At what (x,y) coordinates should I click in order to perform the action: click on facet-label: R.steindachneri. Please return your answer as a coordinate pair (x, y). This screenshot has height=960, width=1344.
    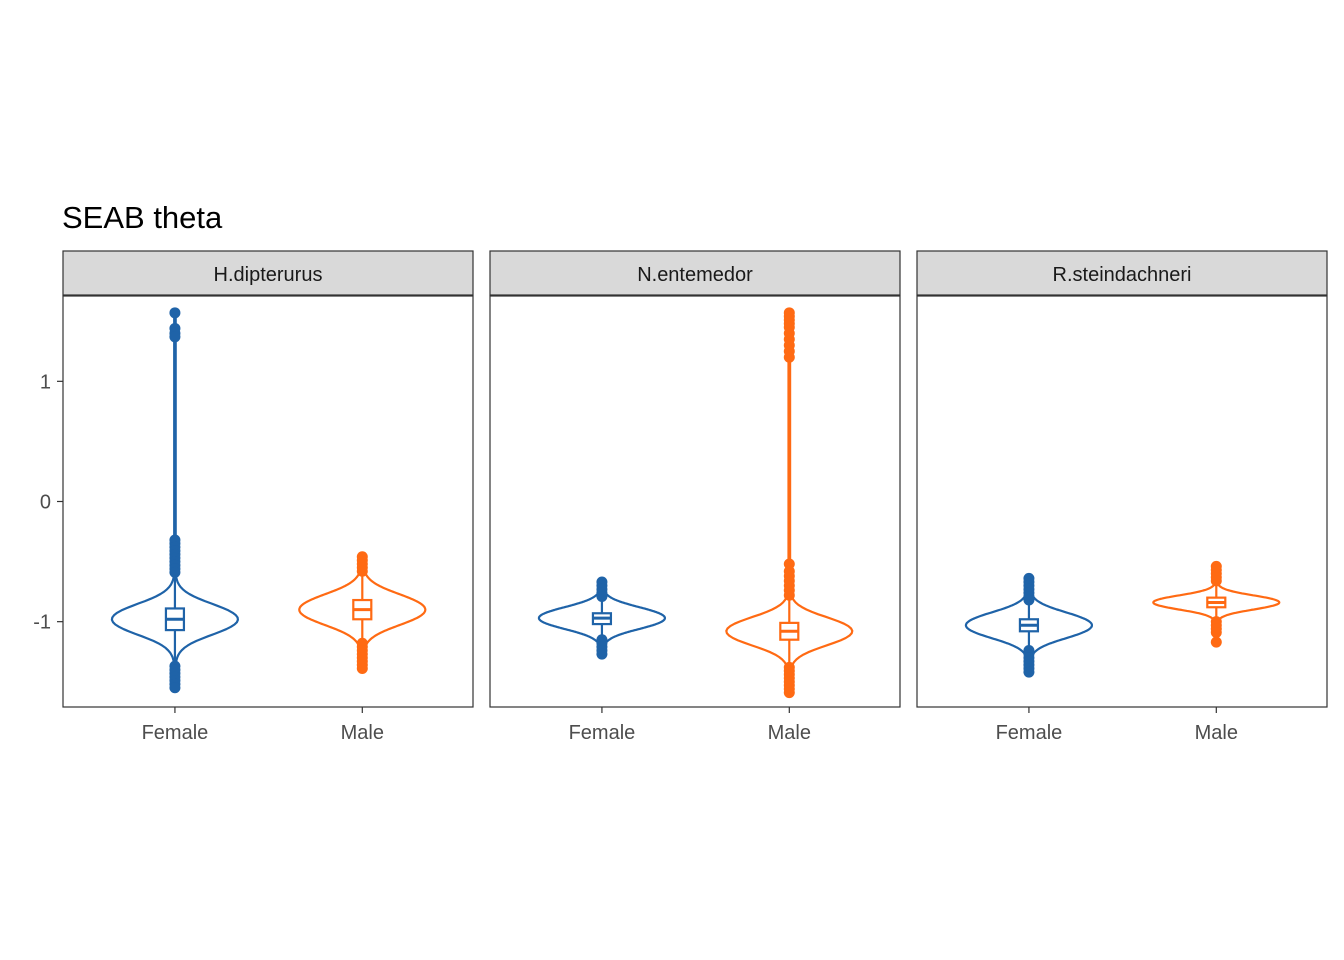
    Looking at the image, I should click on (1122, 275).